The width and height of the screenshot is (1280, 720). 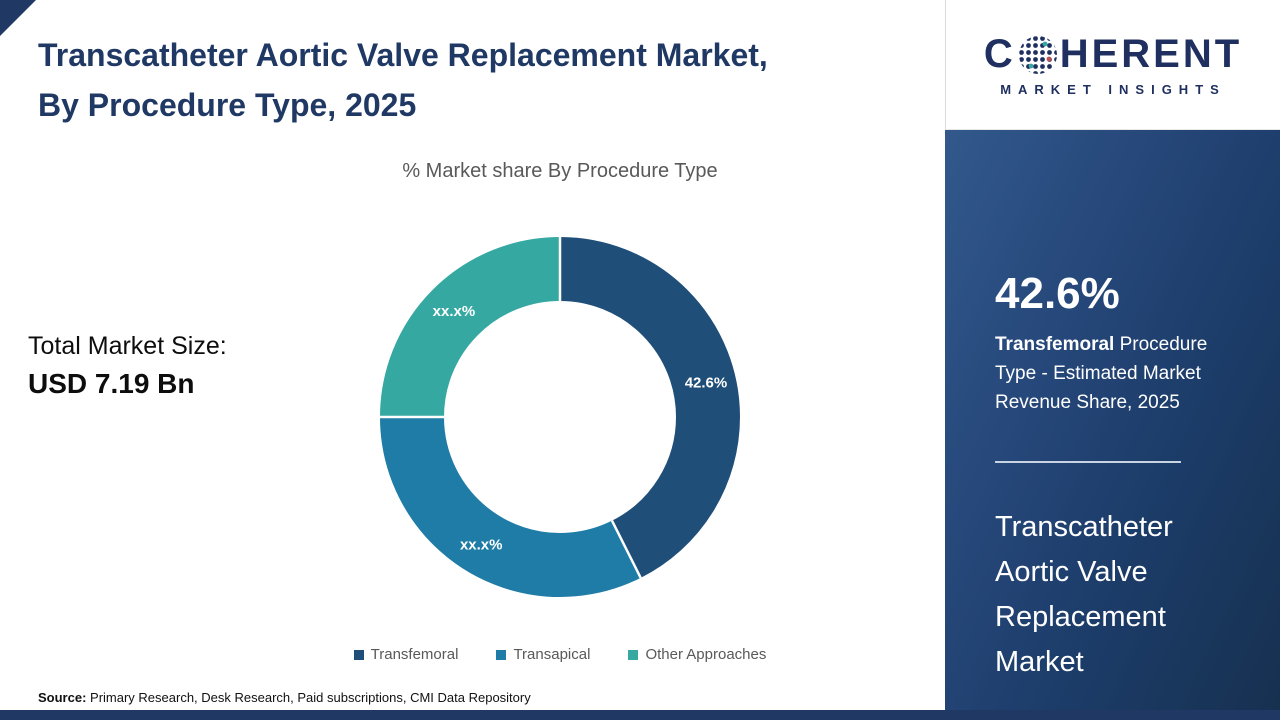 What do you see at coordinates (706, 654) in the screenshot?
I see `legend-label: Other Approaches` at bounding box center [706, 654].